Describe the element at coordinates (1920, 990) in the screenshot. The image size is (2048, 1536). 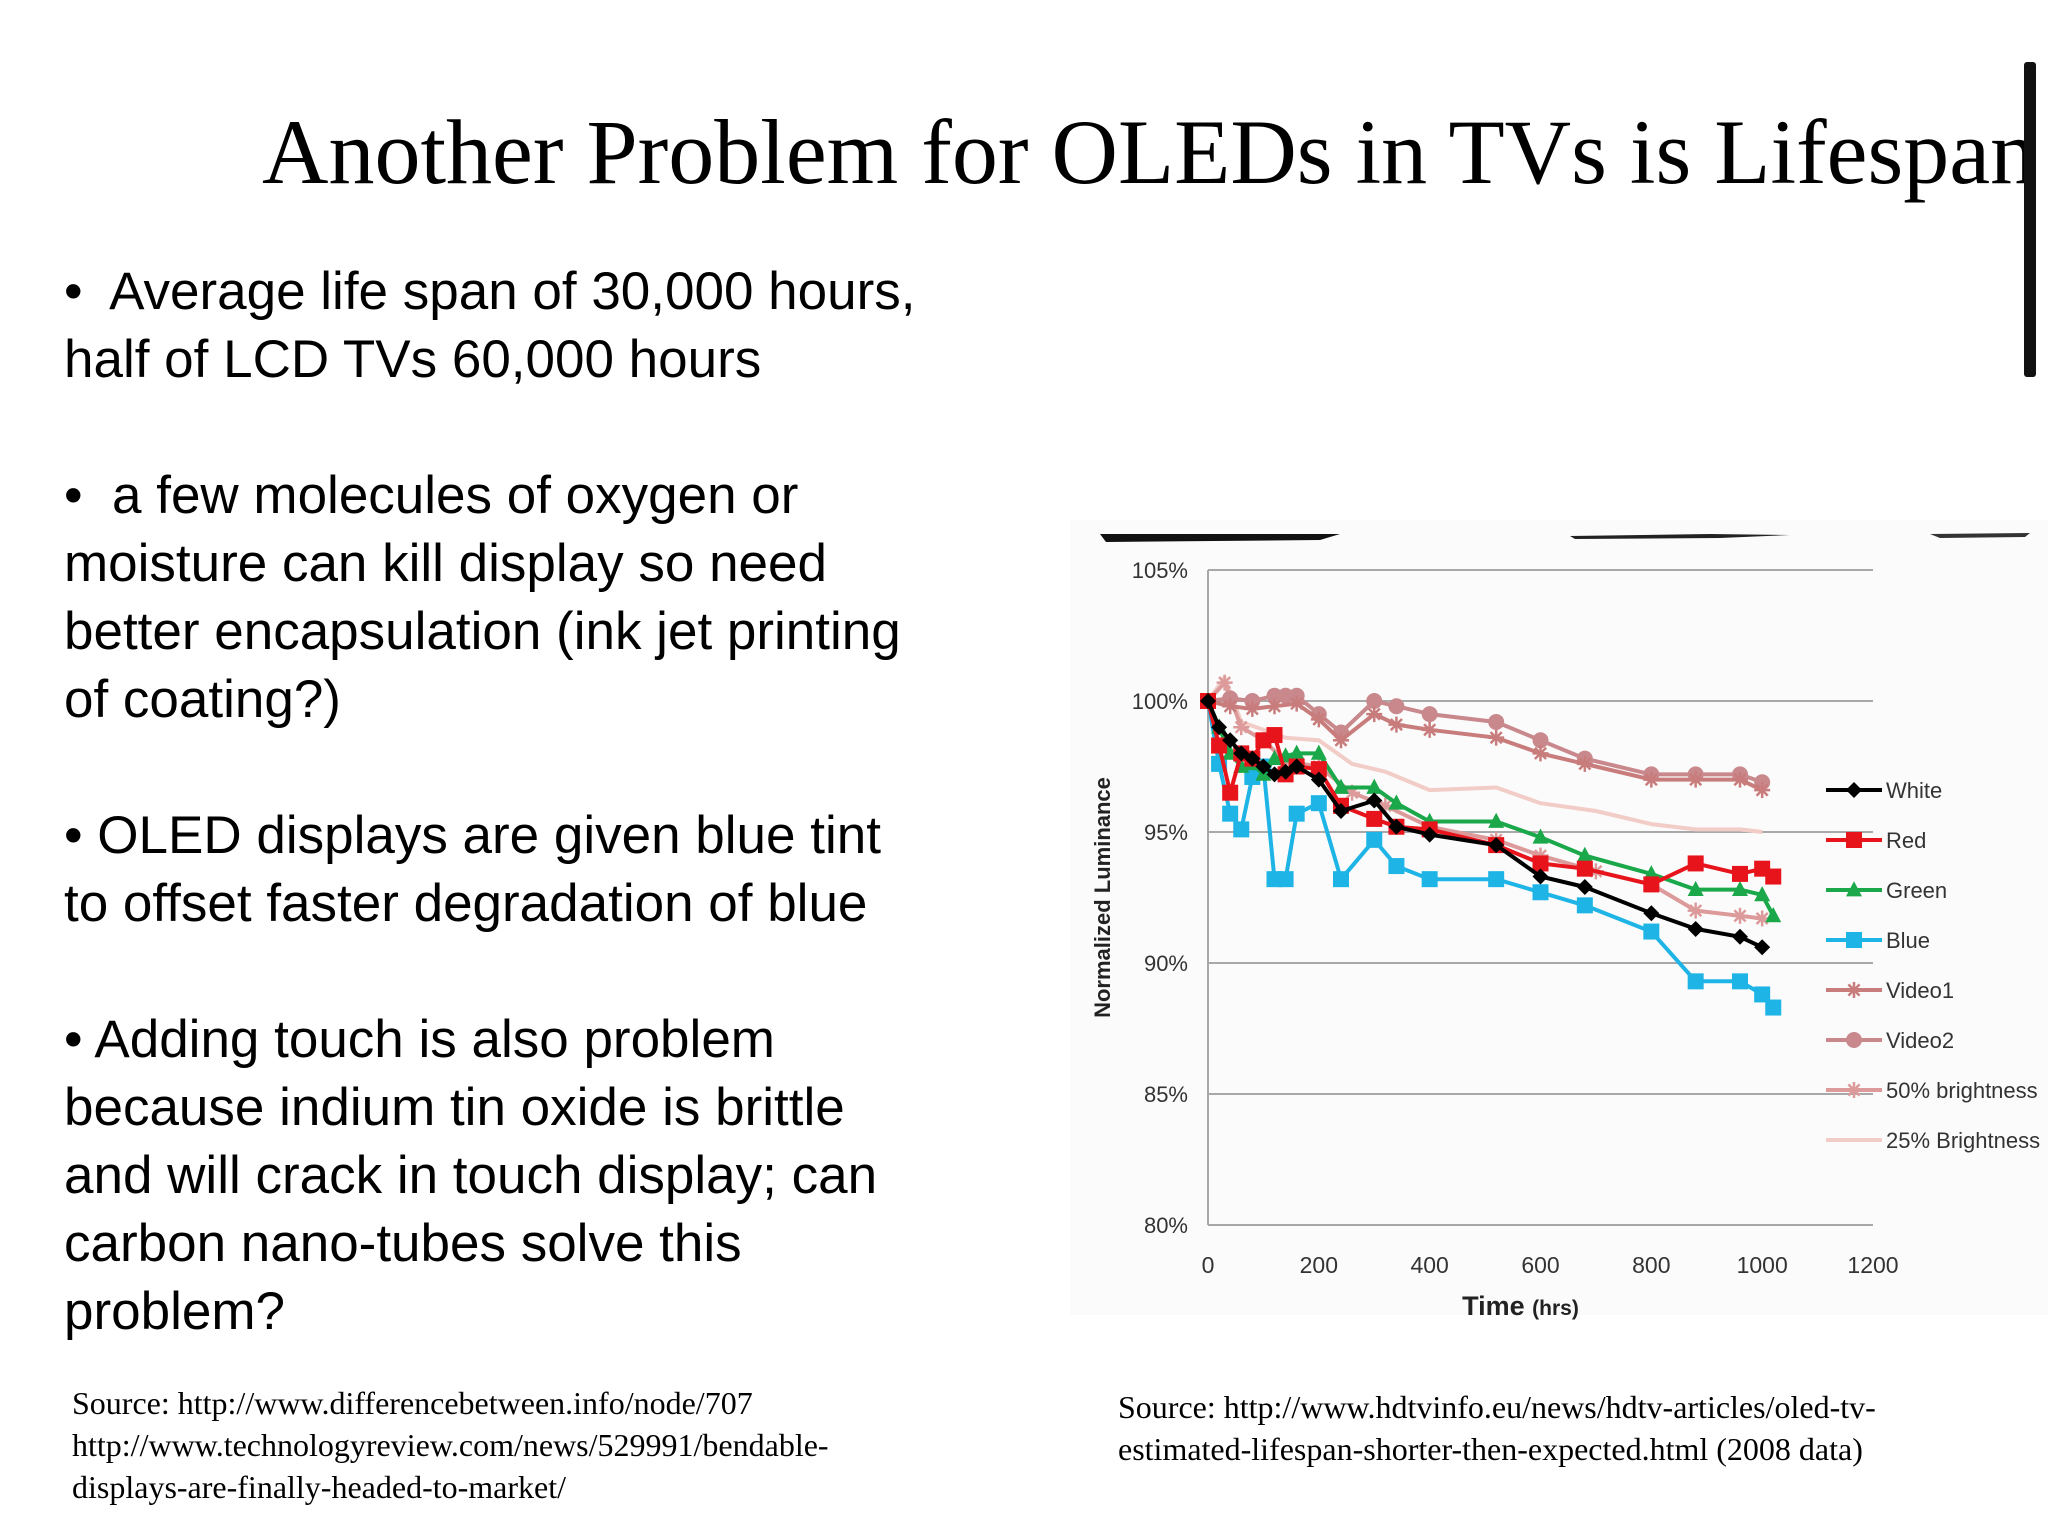
I see `legend-label: Video1` at that location.